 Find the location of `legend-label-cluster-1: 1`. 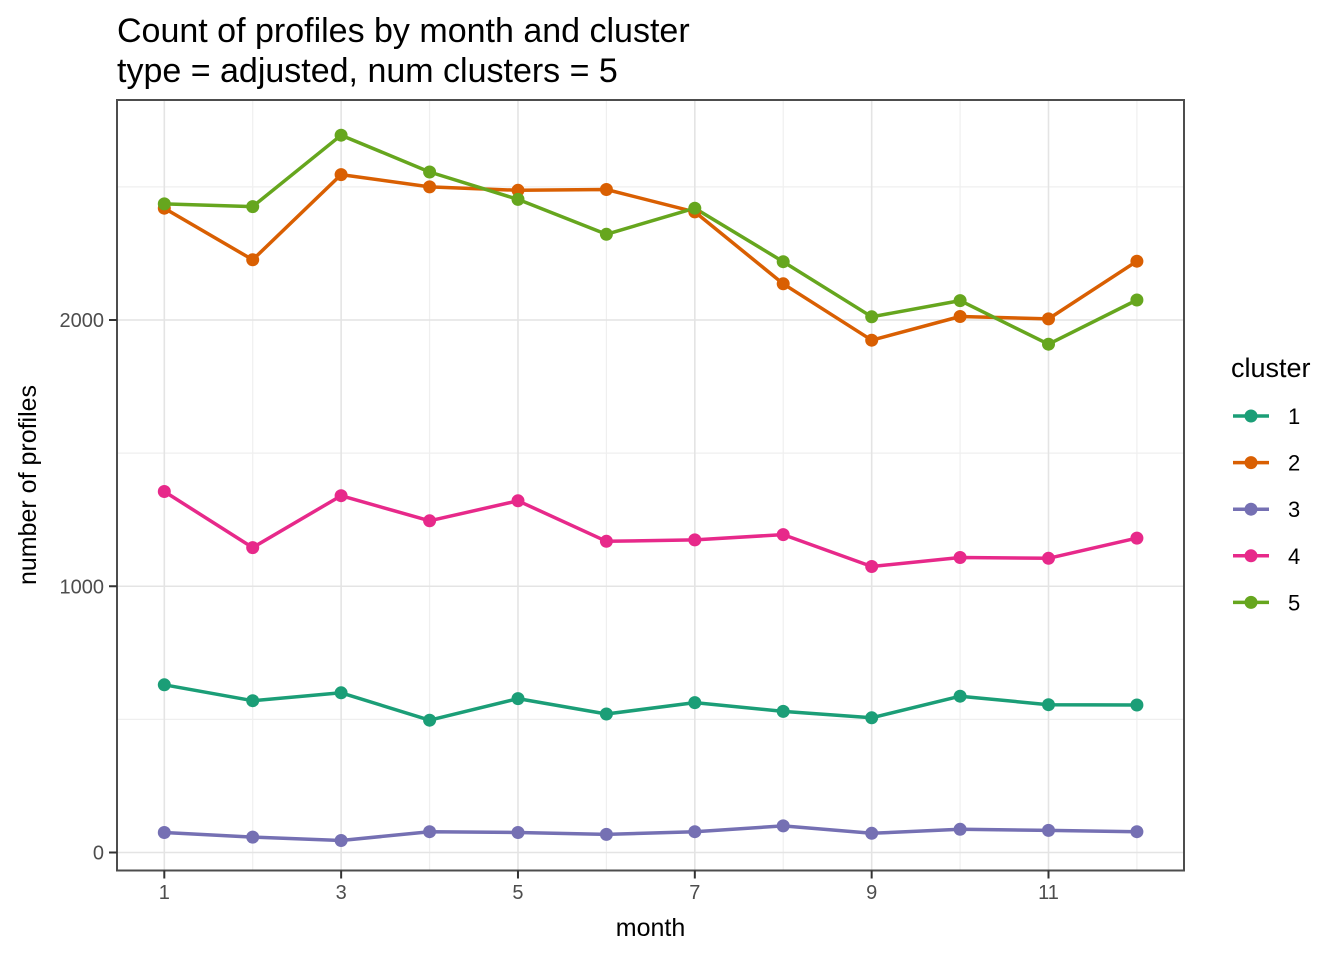

legend-label-cluster-1: 1 is located at coordinates (1294, 416).